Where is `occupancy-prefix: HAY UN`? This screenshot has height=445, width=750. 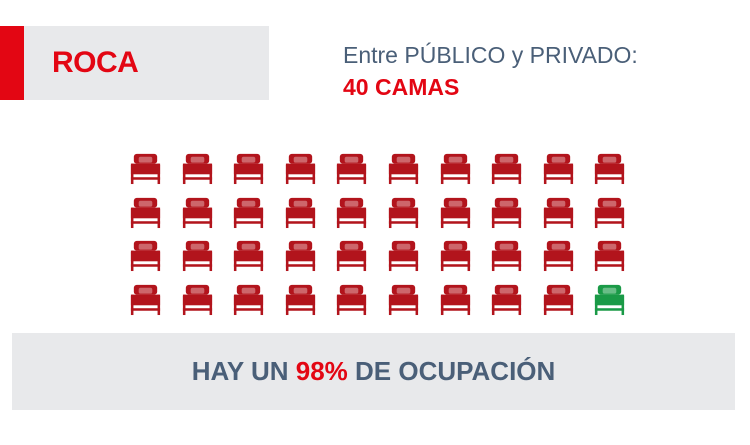
occupancy-prefix: HAY UN is located at coordinates (243, 371).